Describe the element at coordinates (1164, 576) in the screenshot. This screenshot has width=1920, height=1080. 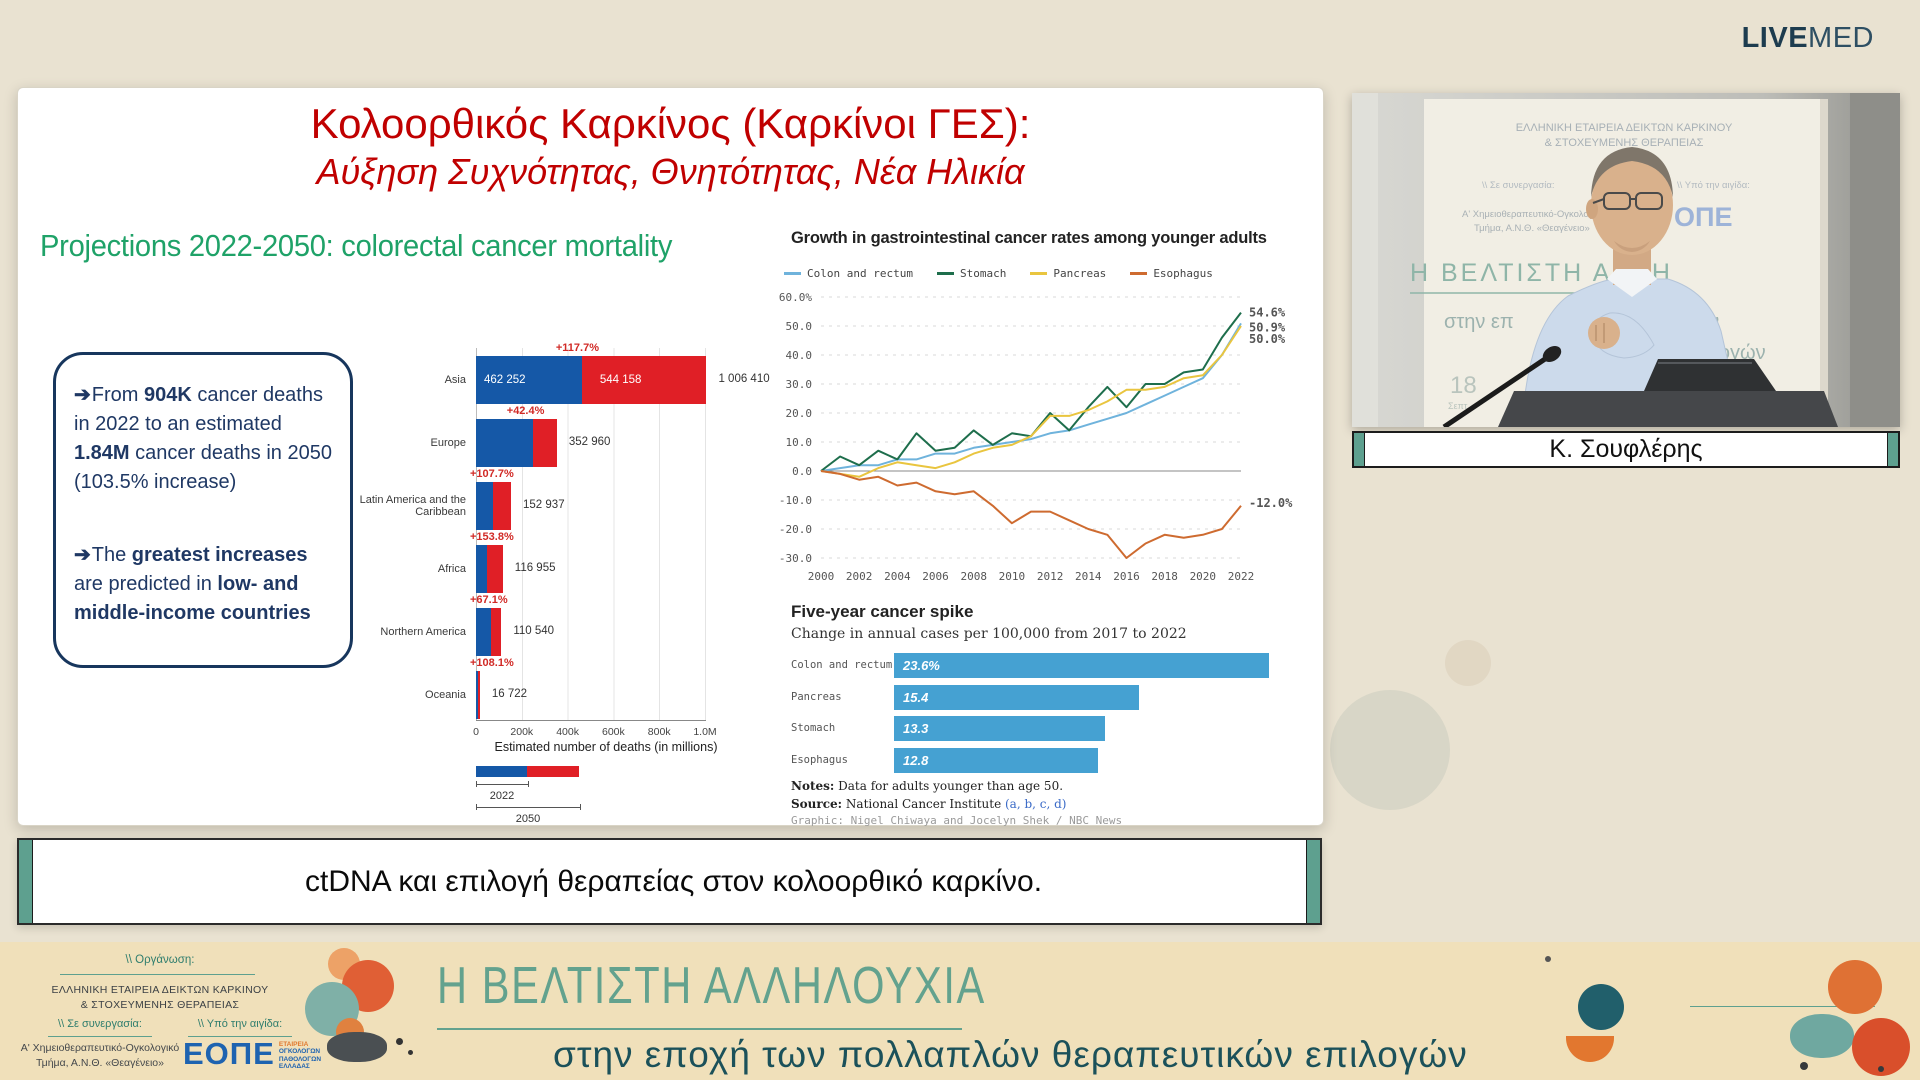
I see `x-tick-label: 2018` at that location.